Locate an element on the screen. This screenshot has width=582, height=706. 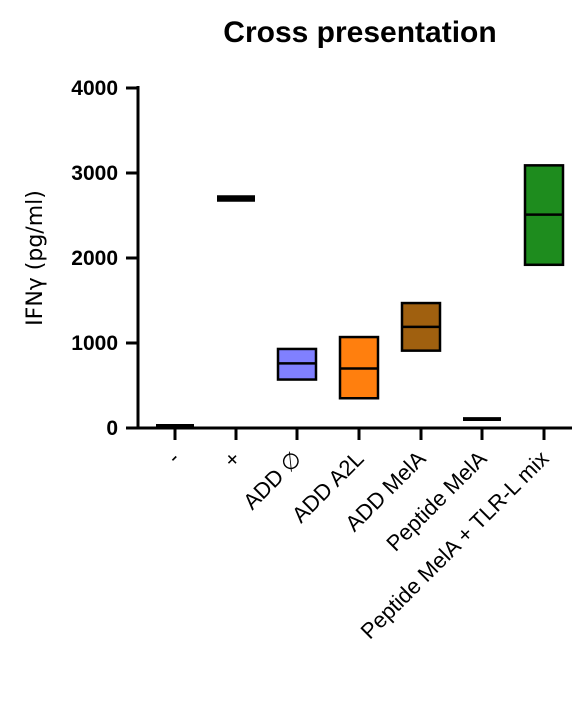
x-tick-label: + is located at coordinates (232, 459).